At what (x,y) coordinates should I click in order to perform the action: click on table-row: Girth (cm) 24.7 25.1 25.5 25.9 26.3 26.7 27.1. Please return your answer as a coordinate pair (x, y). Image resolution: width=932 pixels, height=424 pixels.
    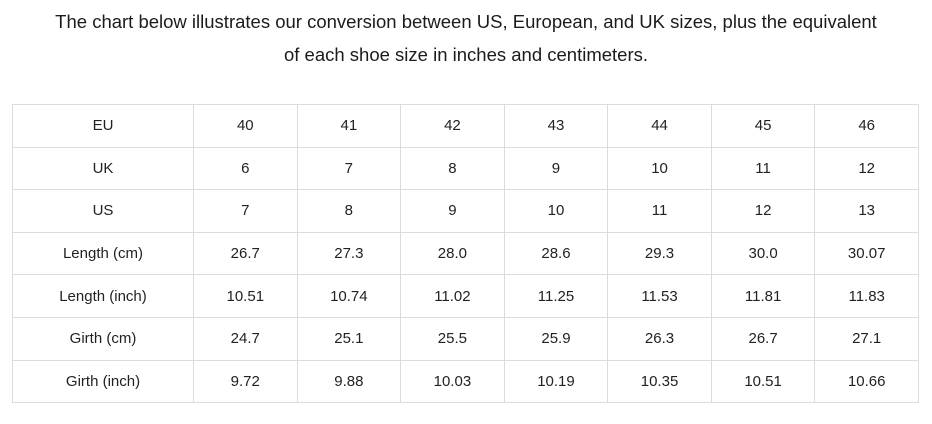
    Looking at the image, I should click on (465, 338).